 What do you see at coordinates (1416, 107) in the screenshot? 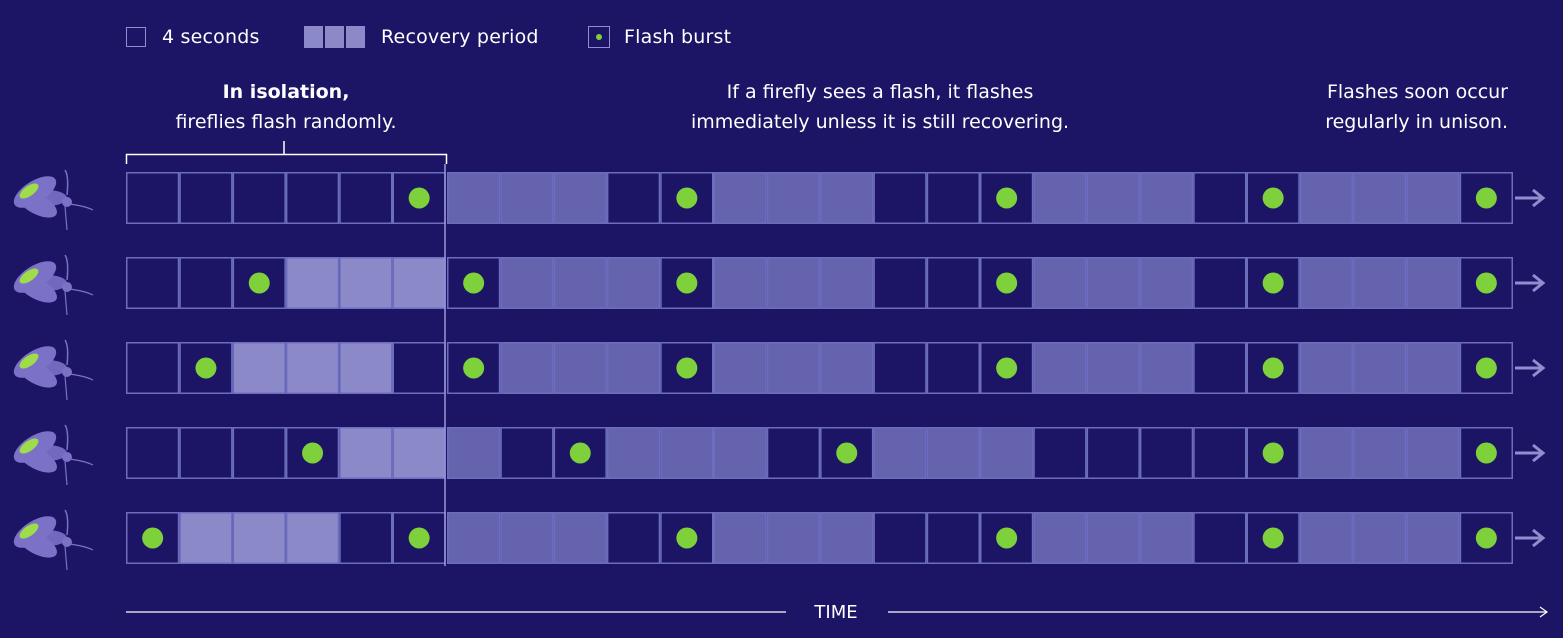
I see `unison-annotation: Flashes soon occur regularly in unison.` at bounding box center [1416, 107].